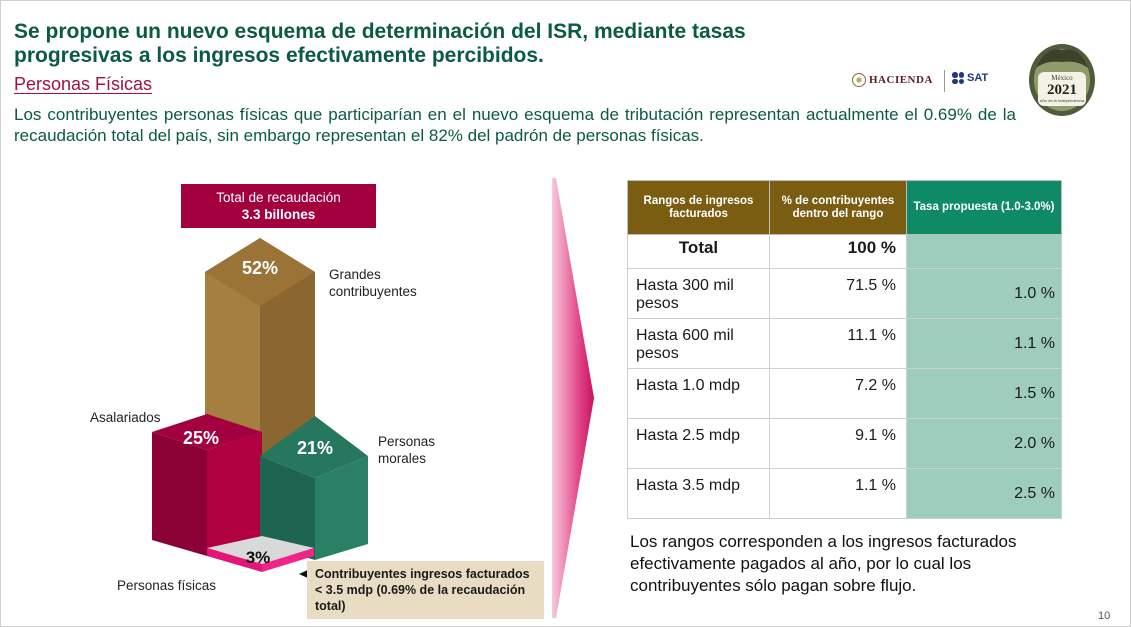 Image resolution: width=1131 pixels, height=627 pixels. Describe the element at coordinates (278, 197) in the screenshot. I see `total-recaudacion-label: Total de recaudación` at that location.